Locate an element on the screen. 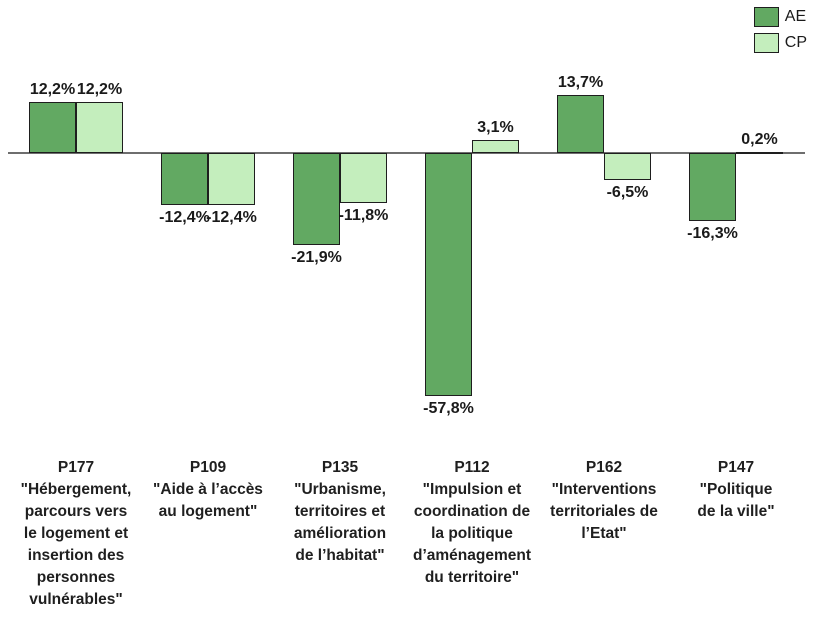  chart-legend: AE CP is located at coordinates (780, 32).